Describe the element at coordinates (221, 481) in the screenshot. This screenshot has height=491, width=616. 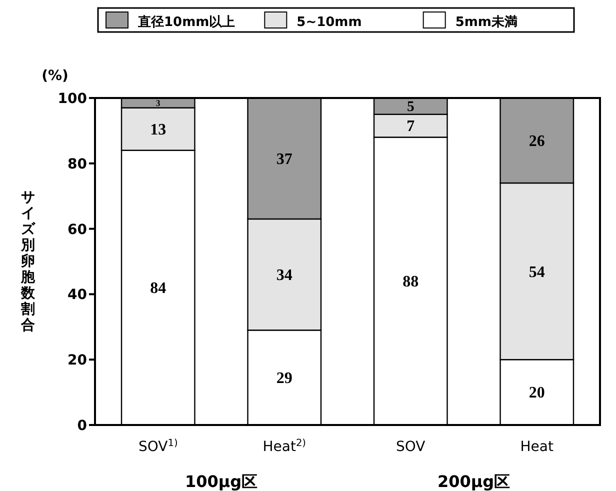
I see `text: 100μg区` at that location.